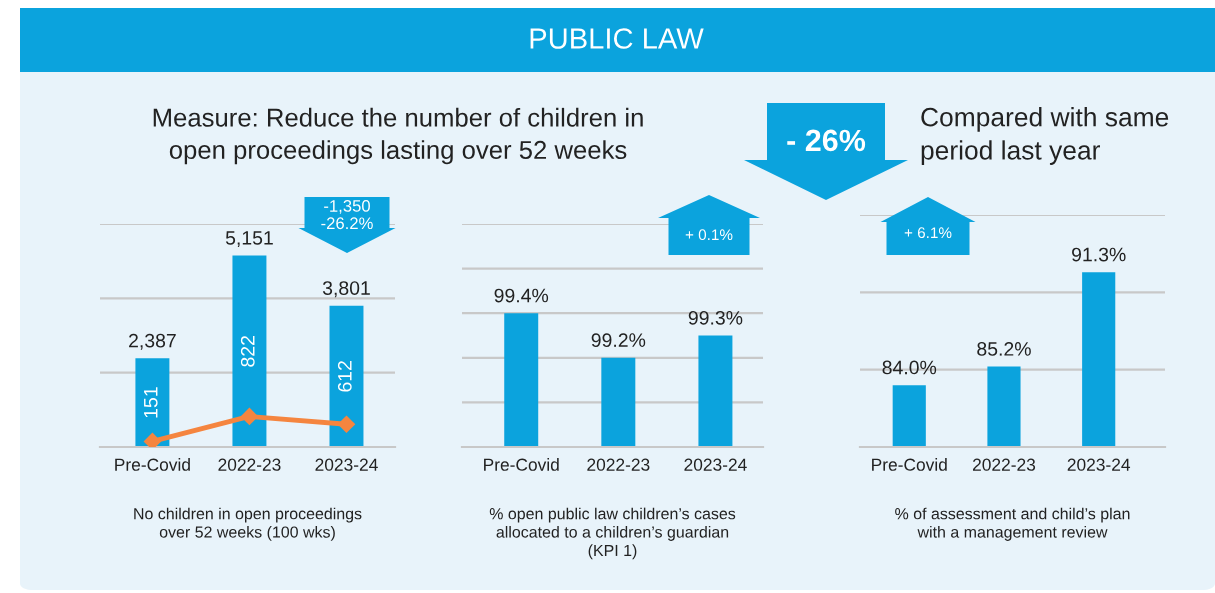 This screenshot has height=593, width=1215. Describe the element at coordinates (1099, 254) in the screenshot. I see `data-label: 91.3%` at that location.